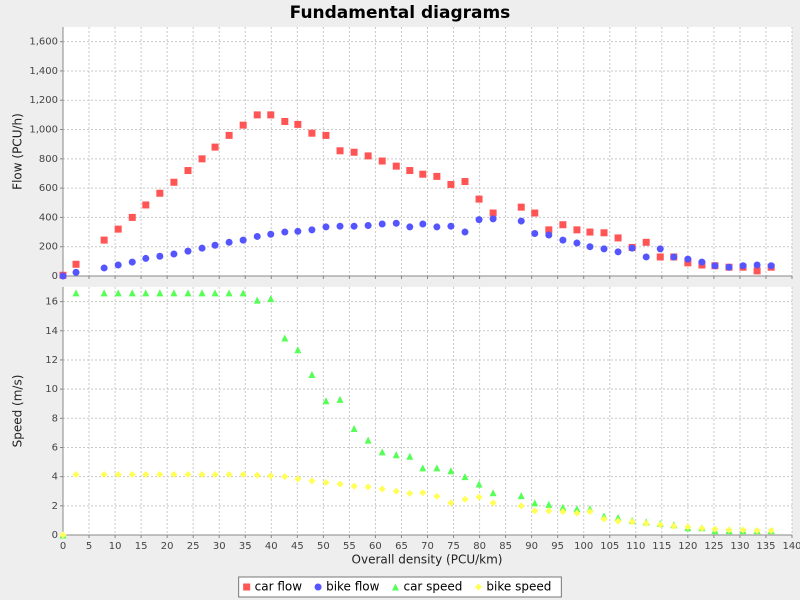 Image resolution: width=800 pixels, height=600 pixels. I want to click on x-tick-label: 85, so click(505, 546).